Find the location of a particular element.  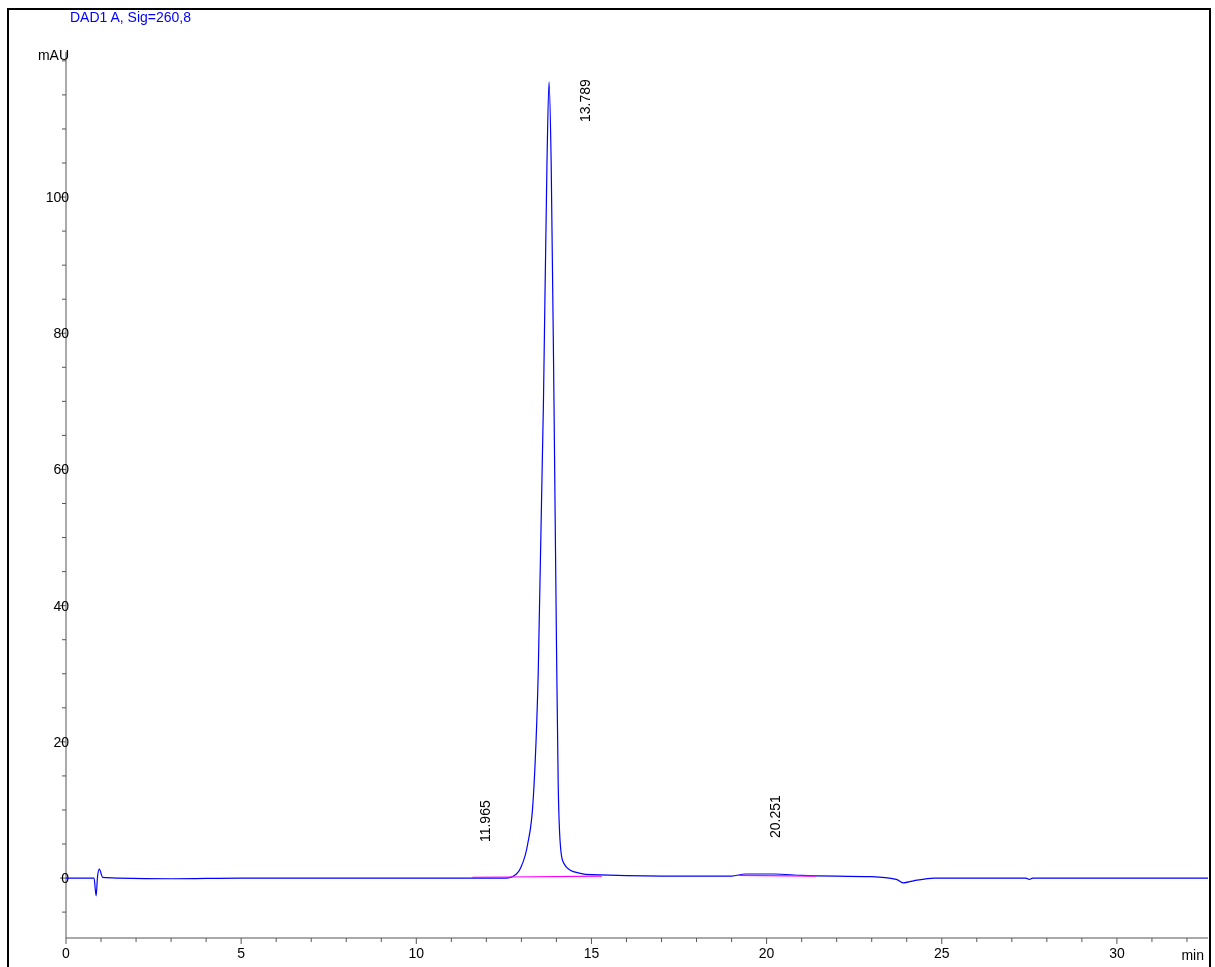

x-tick-label: 15 is located at coordinates (591, 953).